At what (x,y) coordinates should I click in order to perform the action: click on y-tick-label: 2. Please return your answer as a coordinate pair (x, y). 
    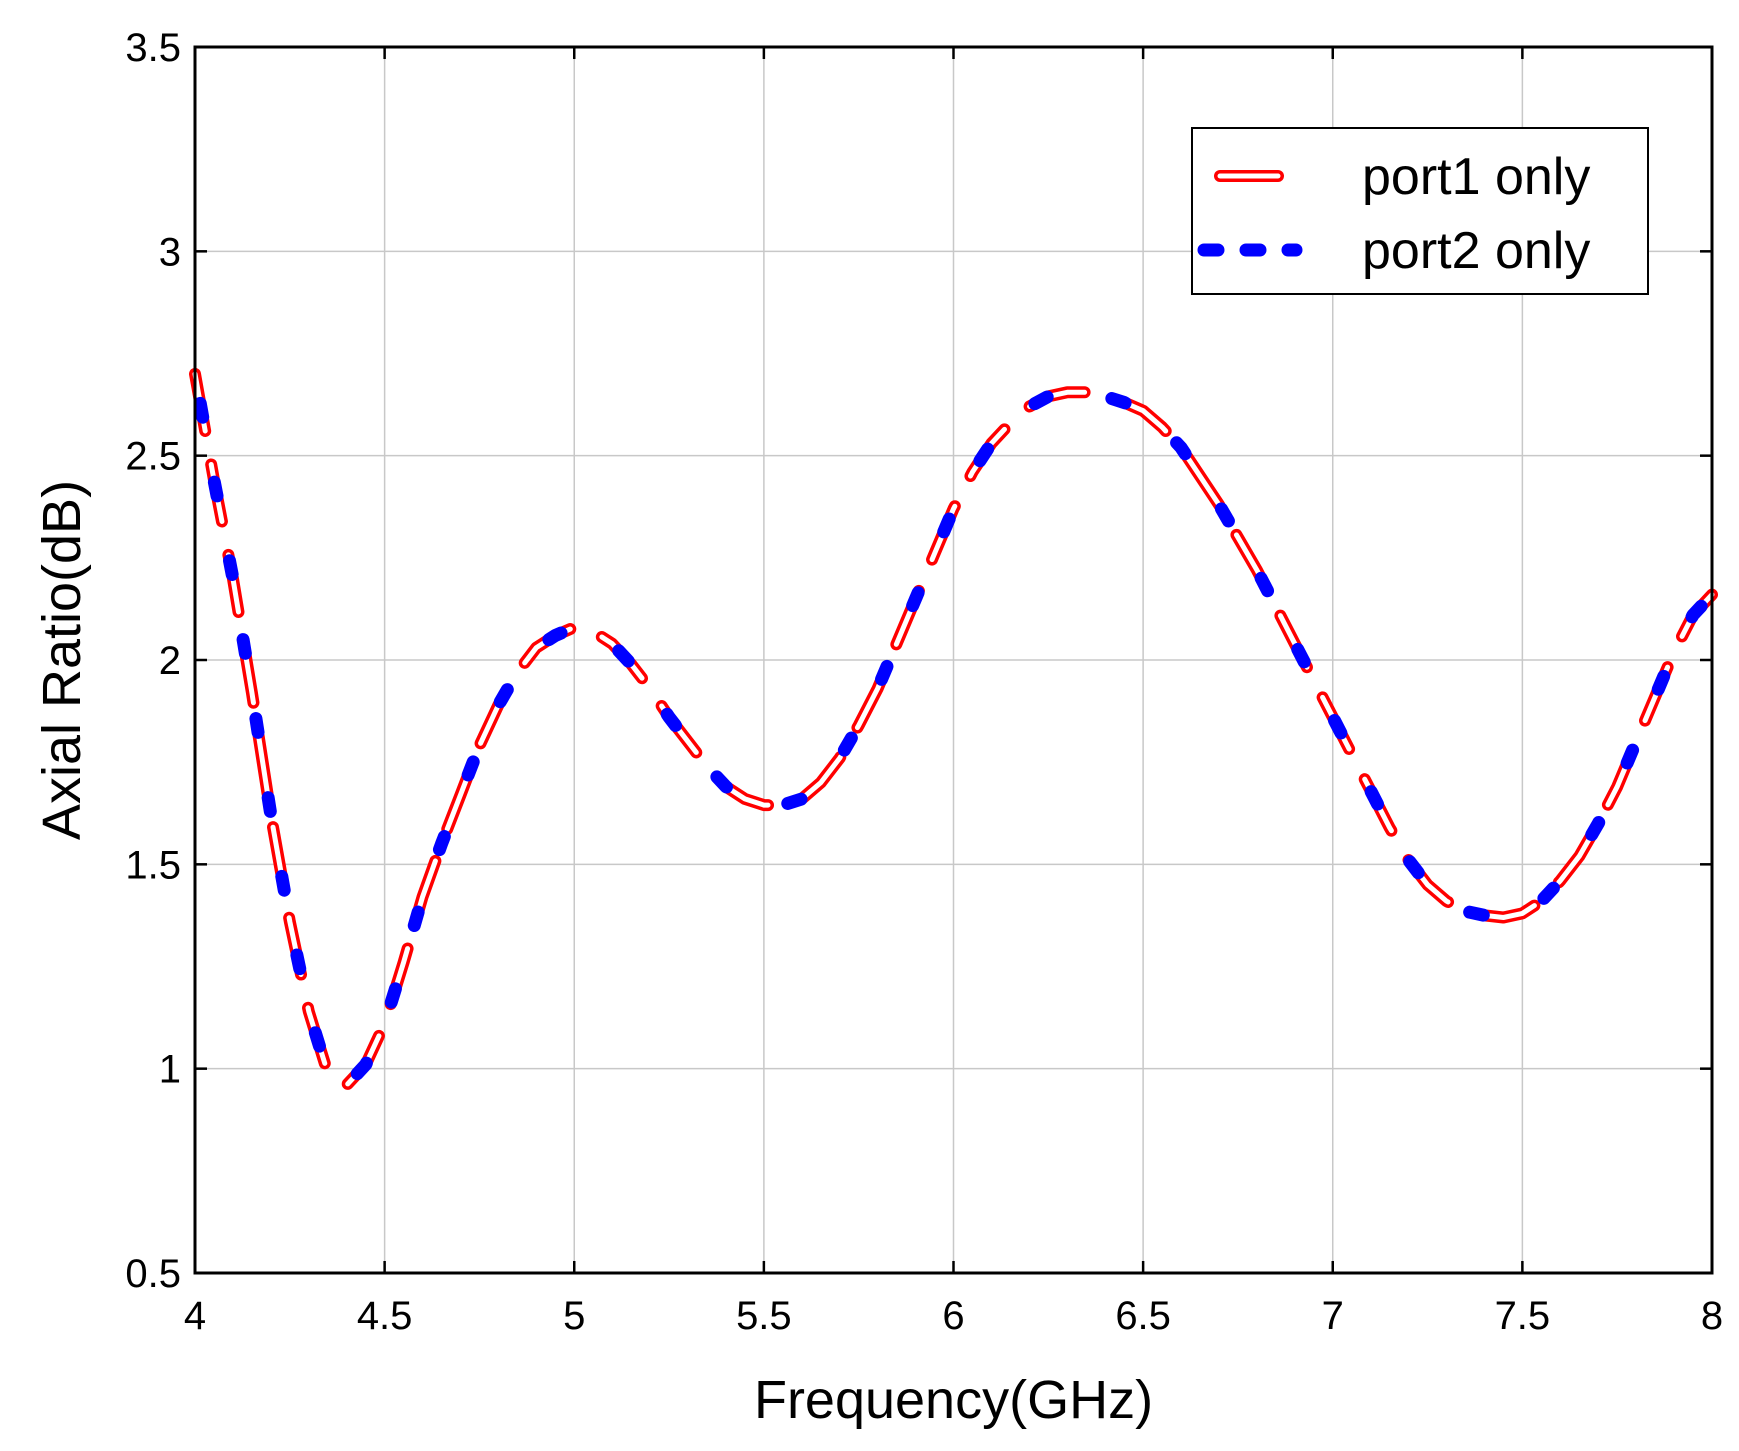
    Looking at the image, I should click on (170, 661).